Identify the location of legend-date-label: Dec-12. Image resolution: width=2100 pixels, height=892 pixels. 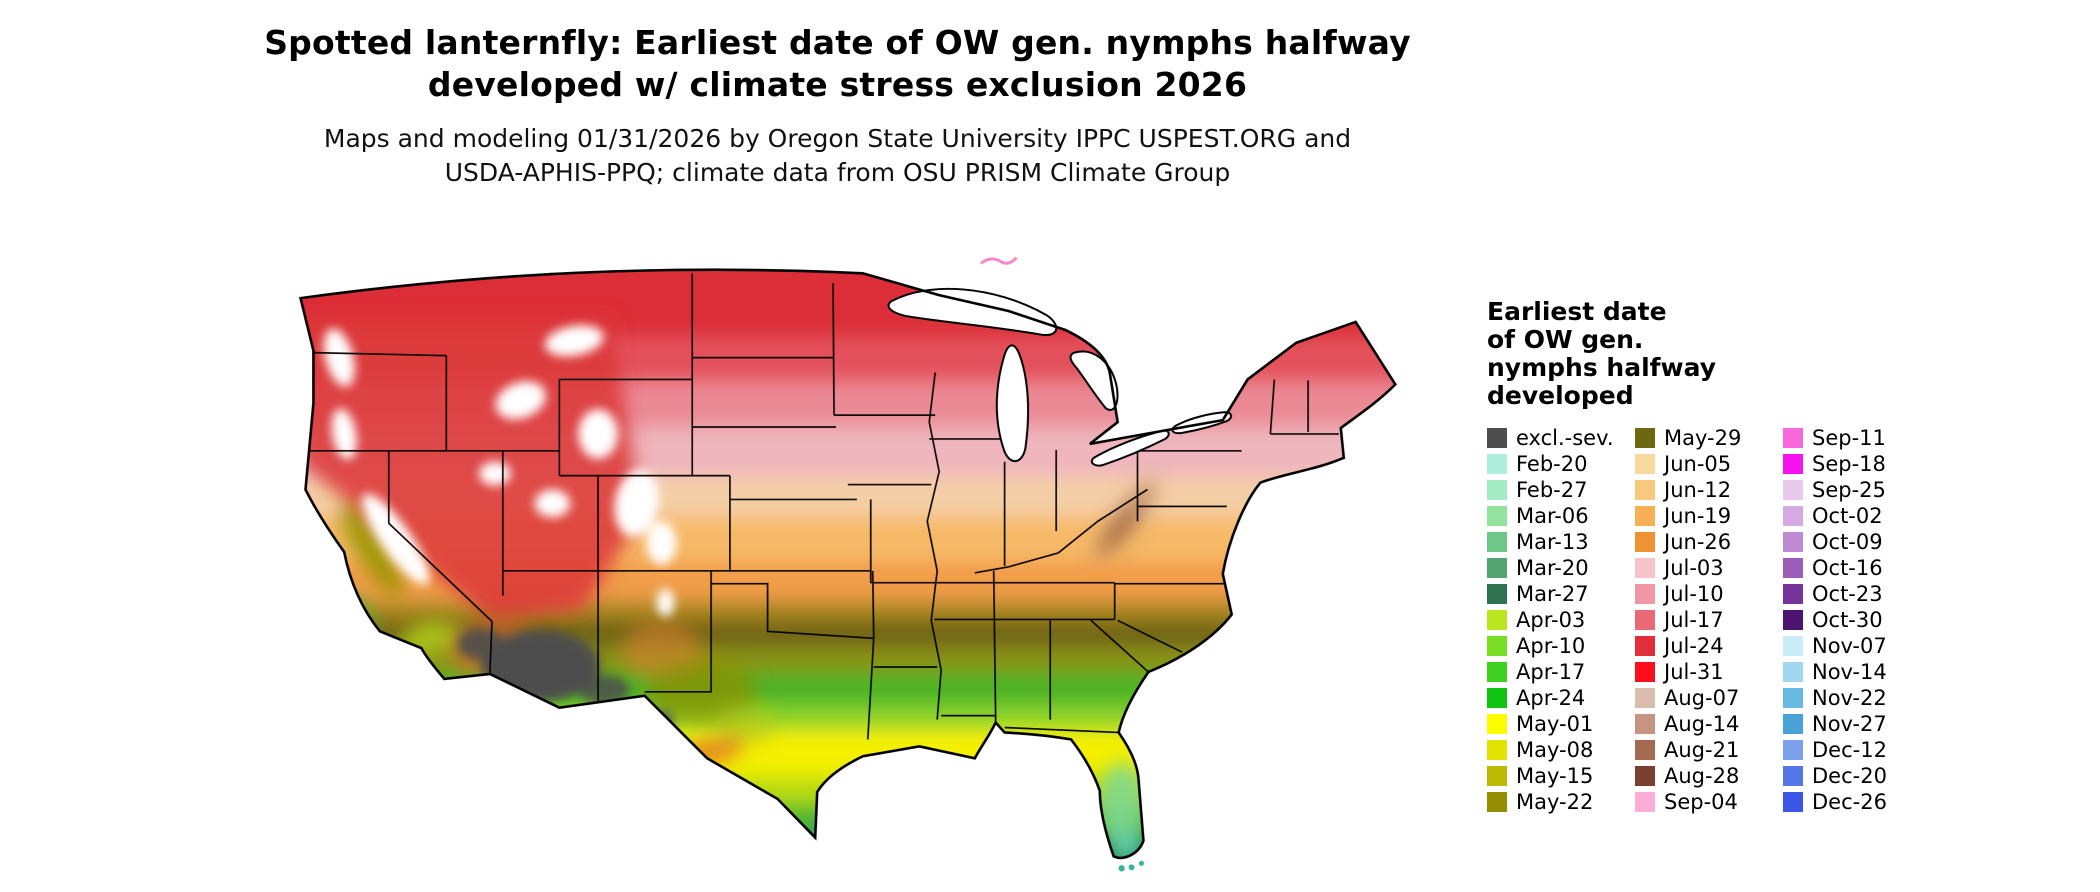
(1849, 750).